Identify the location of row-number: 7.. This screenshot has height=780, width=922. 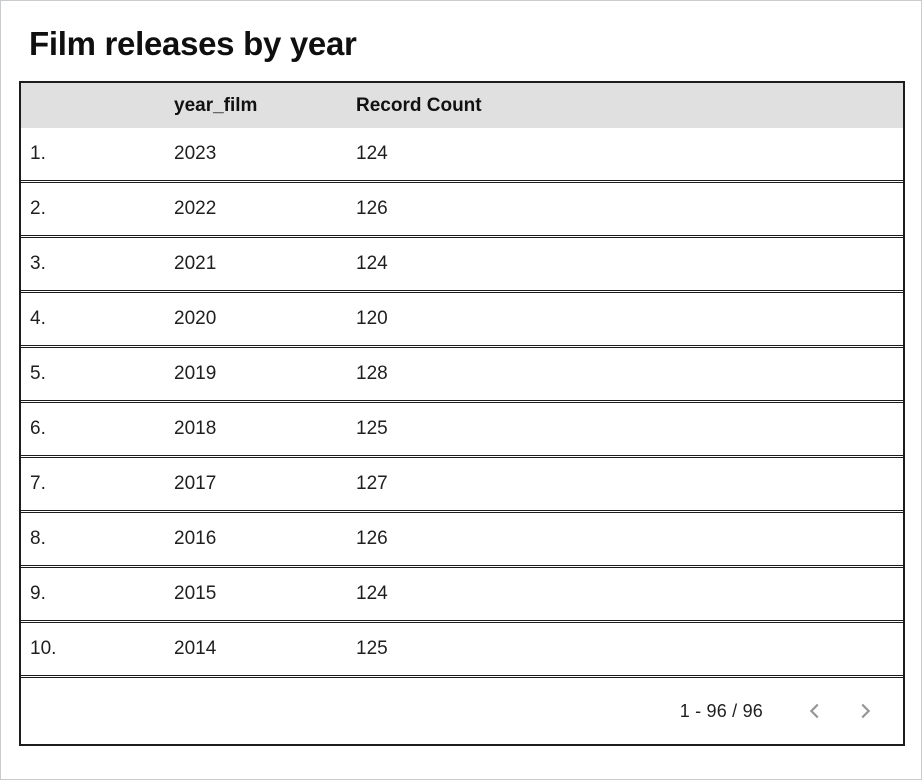
(38, 483).